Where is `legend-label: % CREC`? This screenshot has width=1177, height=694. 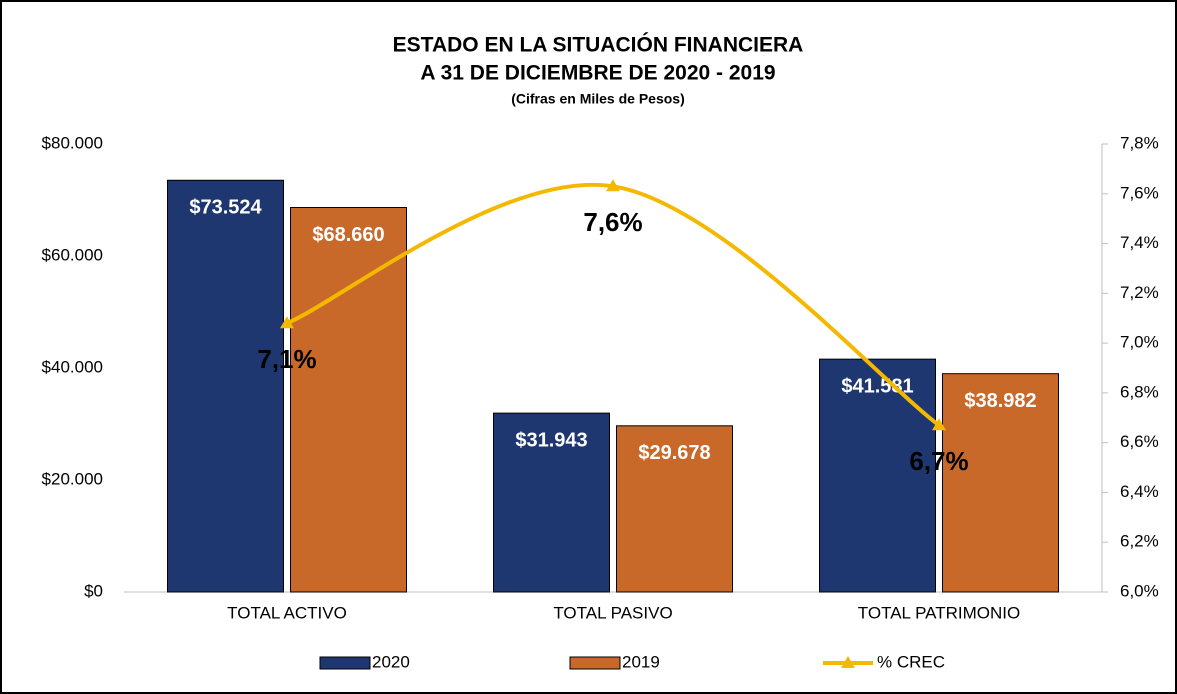 legend-label: % CREC is located at coordinates (911, 661).